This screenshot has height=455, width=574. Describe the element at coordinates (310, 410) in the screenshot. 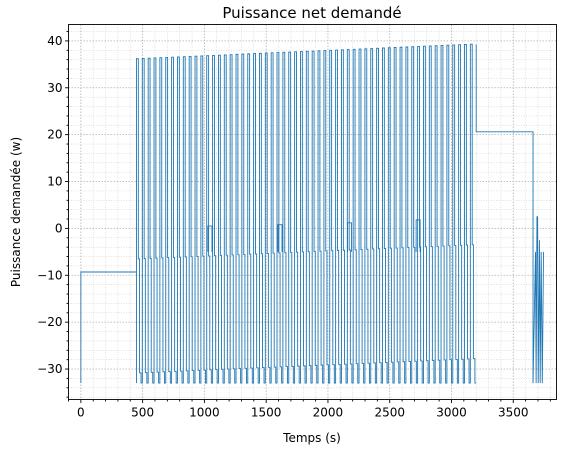

I see `x-axis: 0 500 1000 1500 2000 2500 3000 3500` at that location.